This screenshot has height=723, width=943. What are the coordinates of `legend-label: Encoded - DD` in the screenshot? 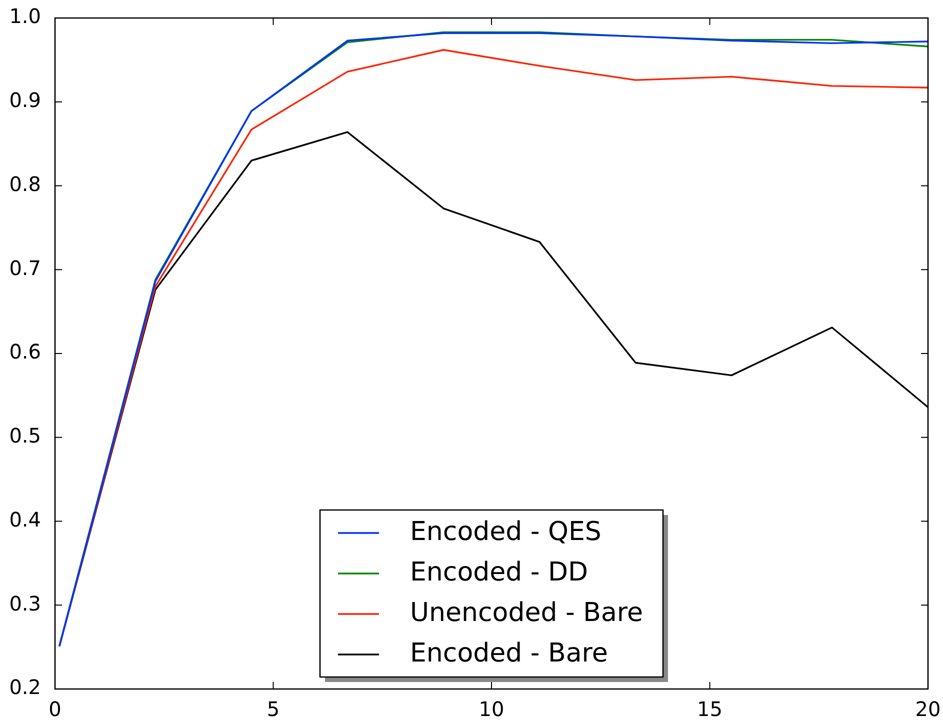 It's located at (499, 572).